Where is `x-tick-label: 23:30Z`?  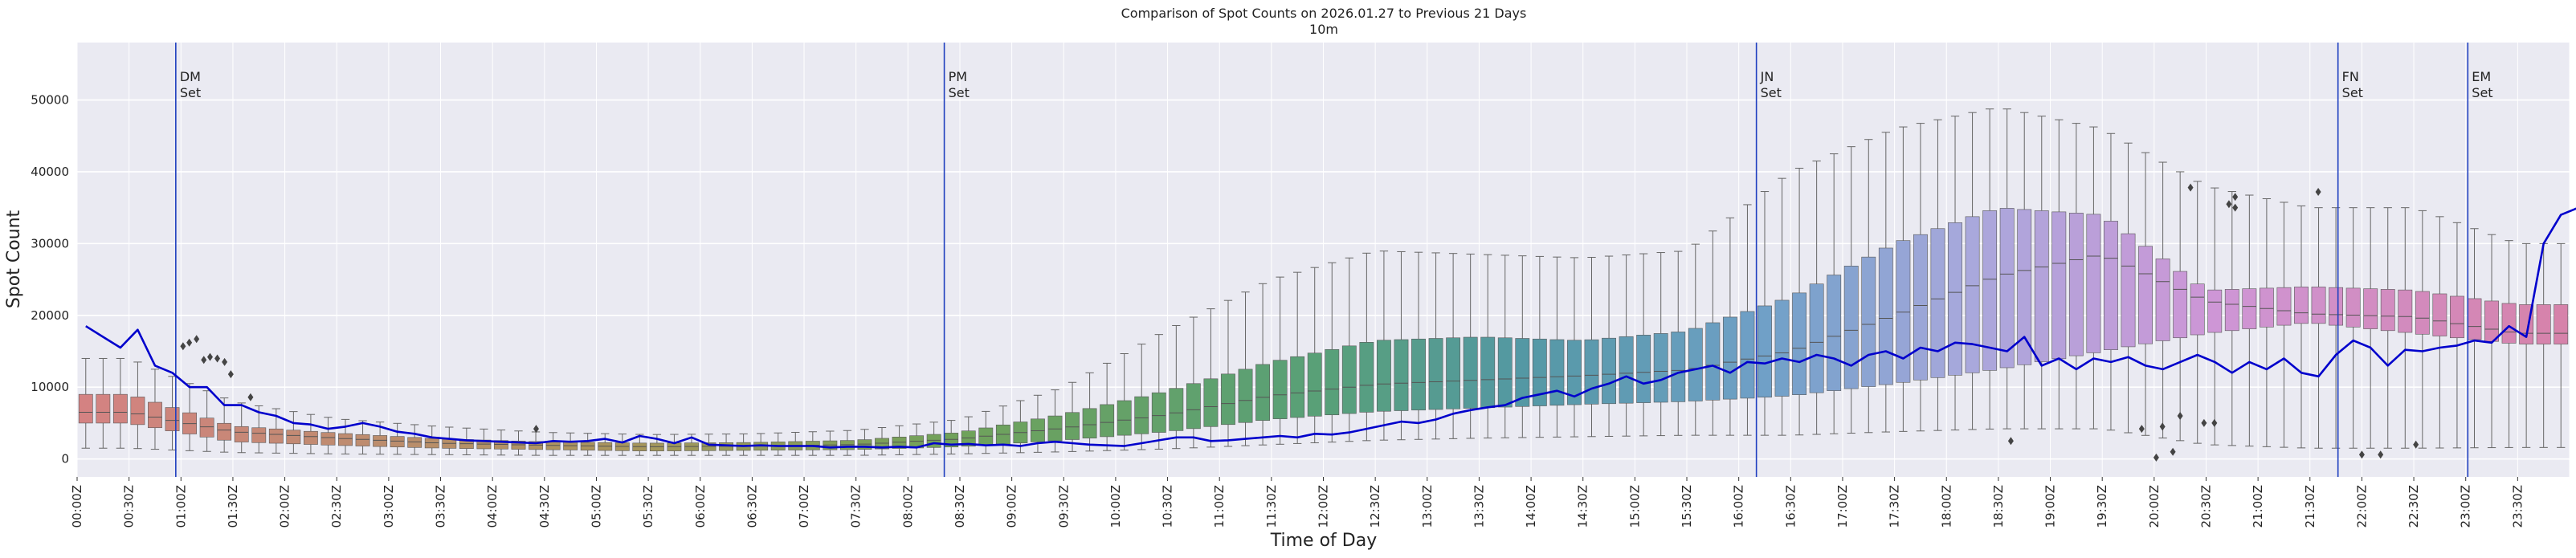
x-tick-label: 23:30Z is located at coordinates (2517, 506).